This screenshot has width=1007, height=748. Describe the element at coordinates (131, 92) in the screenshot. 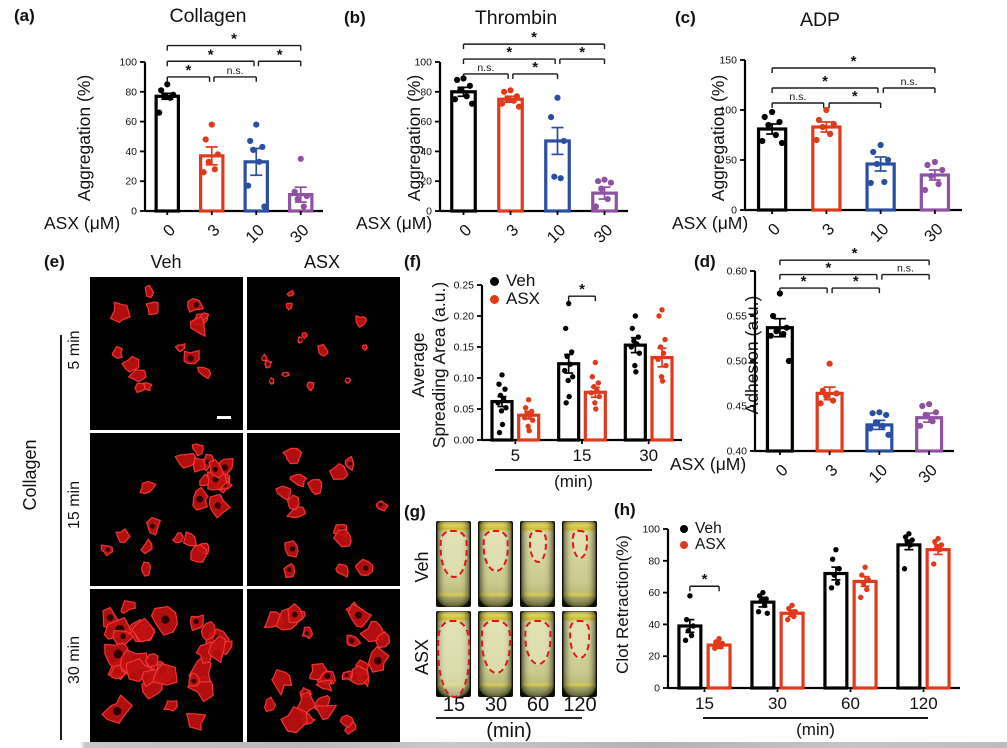

I see `svg-text: 80` at that location.